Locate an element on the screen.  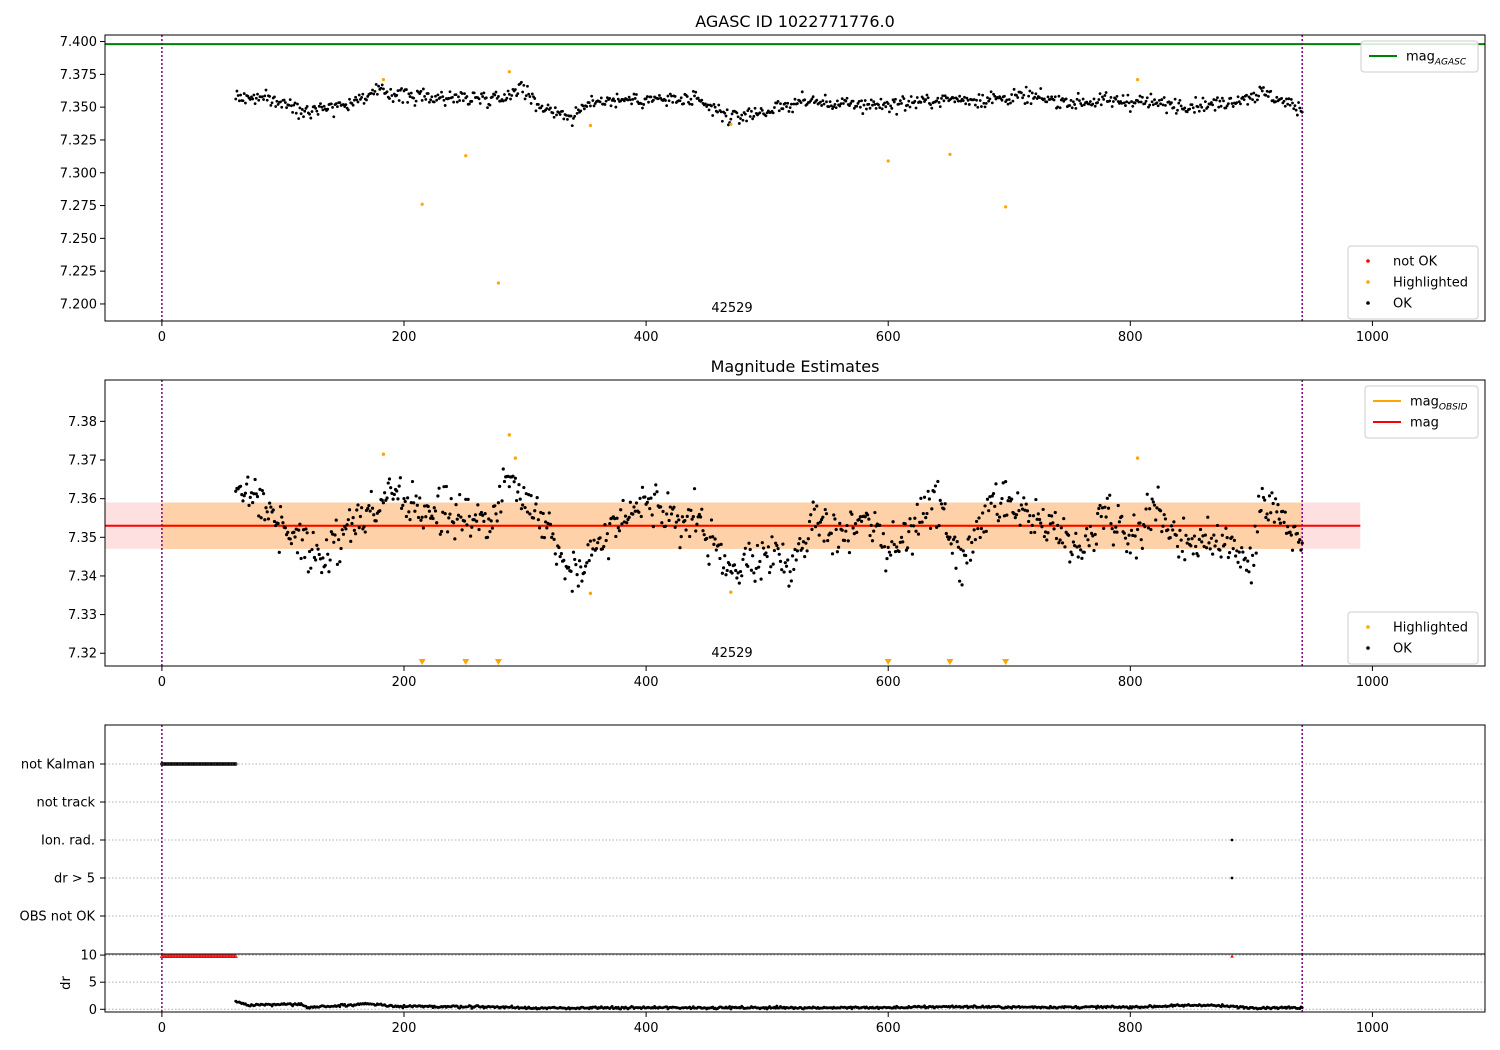
legend-label: not OK is located at coordinates (1415, 262).